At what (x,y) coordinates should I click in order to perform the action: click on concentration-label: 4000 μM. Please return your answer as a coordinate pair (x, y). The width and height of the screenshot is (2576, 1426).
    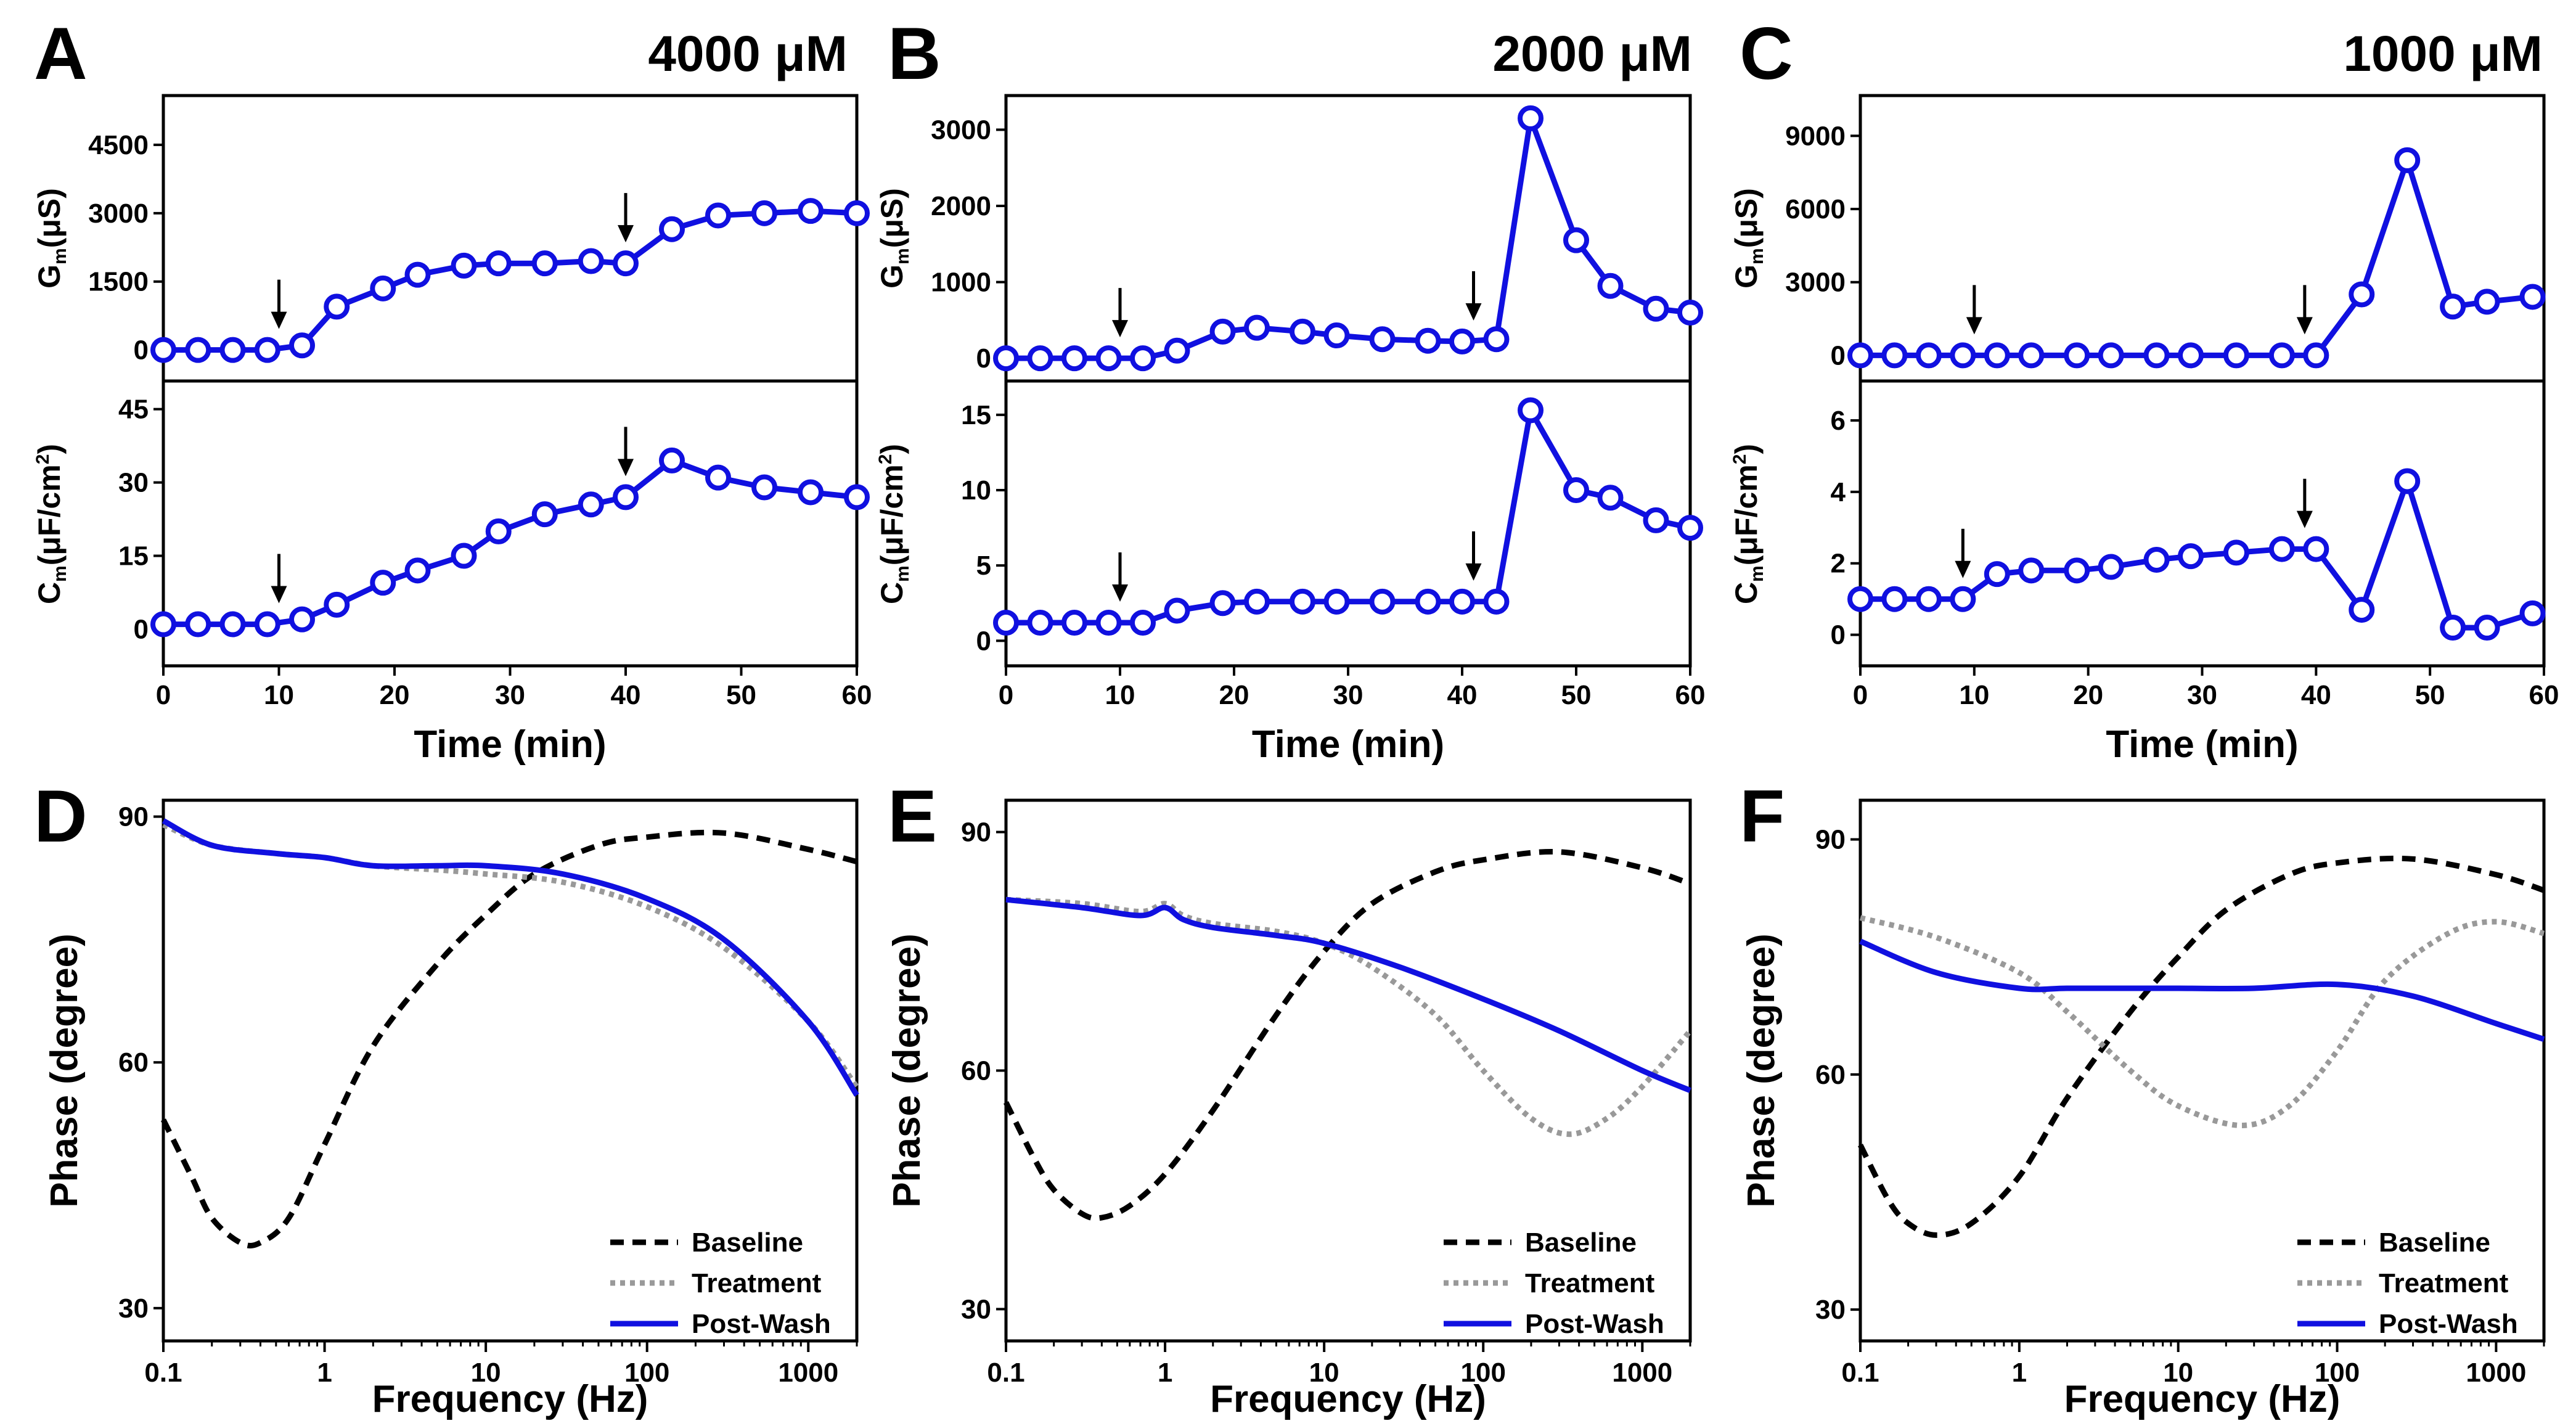
    Looking at the image, I should click on (748, 54).